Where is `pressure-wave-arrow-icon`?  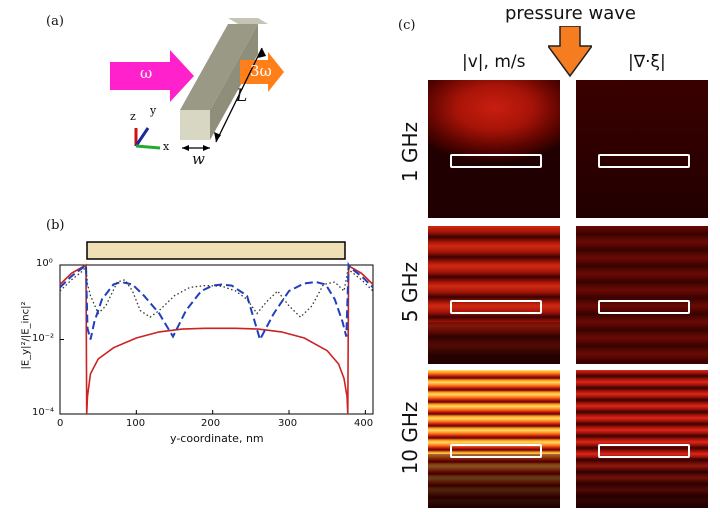 pressure-wave-arrow-icon is located at coordinates (570, 52).